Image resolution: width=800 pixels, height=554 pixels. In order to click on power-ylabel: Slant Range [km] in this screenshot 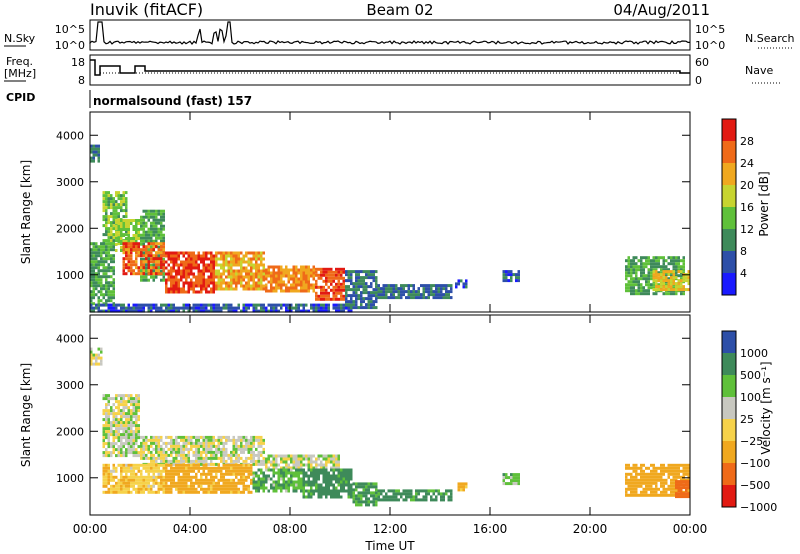, I will do `click(26, 212)`.